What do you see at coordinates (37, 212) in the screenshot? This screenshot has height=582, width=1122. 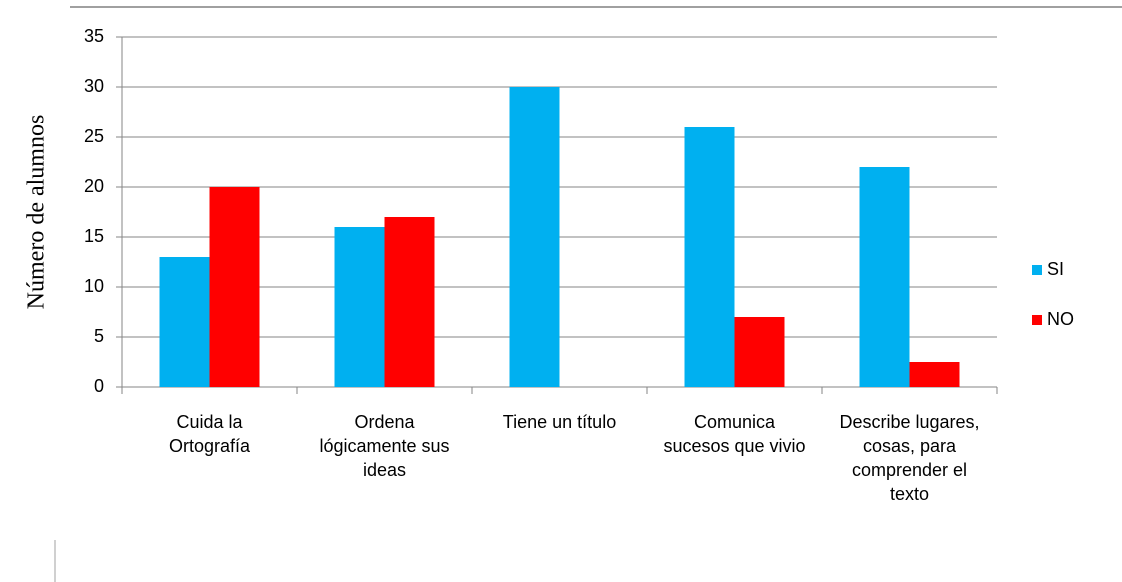 I see `y-axis-title: Número de alumnos` at bounding box center [37, 212].